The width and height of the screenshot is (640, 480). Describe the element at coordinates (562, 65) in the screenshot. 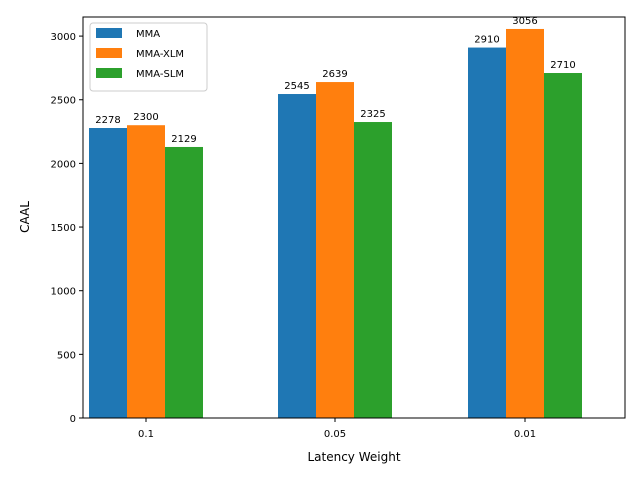

I see `data-label-mma-slm-0.01: 2710` at that location.